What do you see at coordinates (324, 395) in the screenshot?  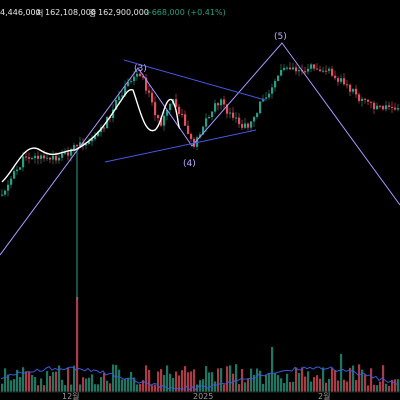 I see `x-tick-label: 2월` at bounding box center [324, 395].